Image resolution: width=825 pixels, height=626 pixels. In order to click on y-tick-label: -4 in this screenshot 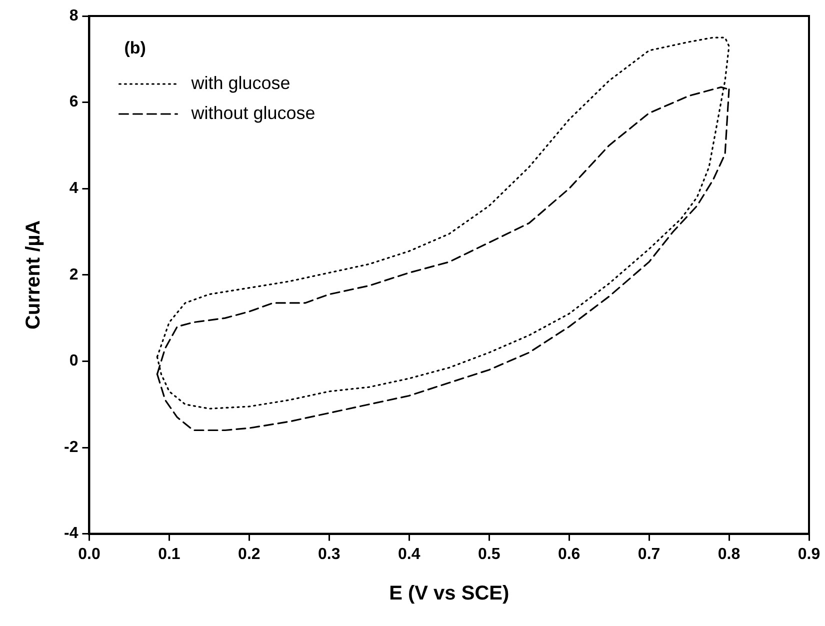, I will do `click(71, 533)`.